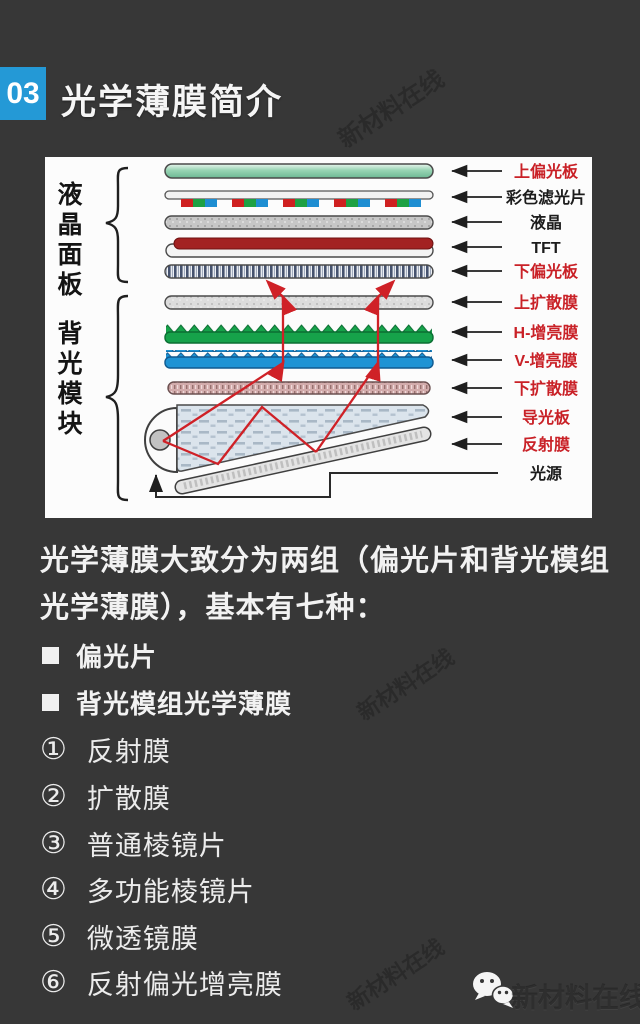  Describe the element at coordinates (142, 939) in the screenshot. I see `list-item-label: 微透镜膜` at that location.